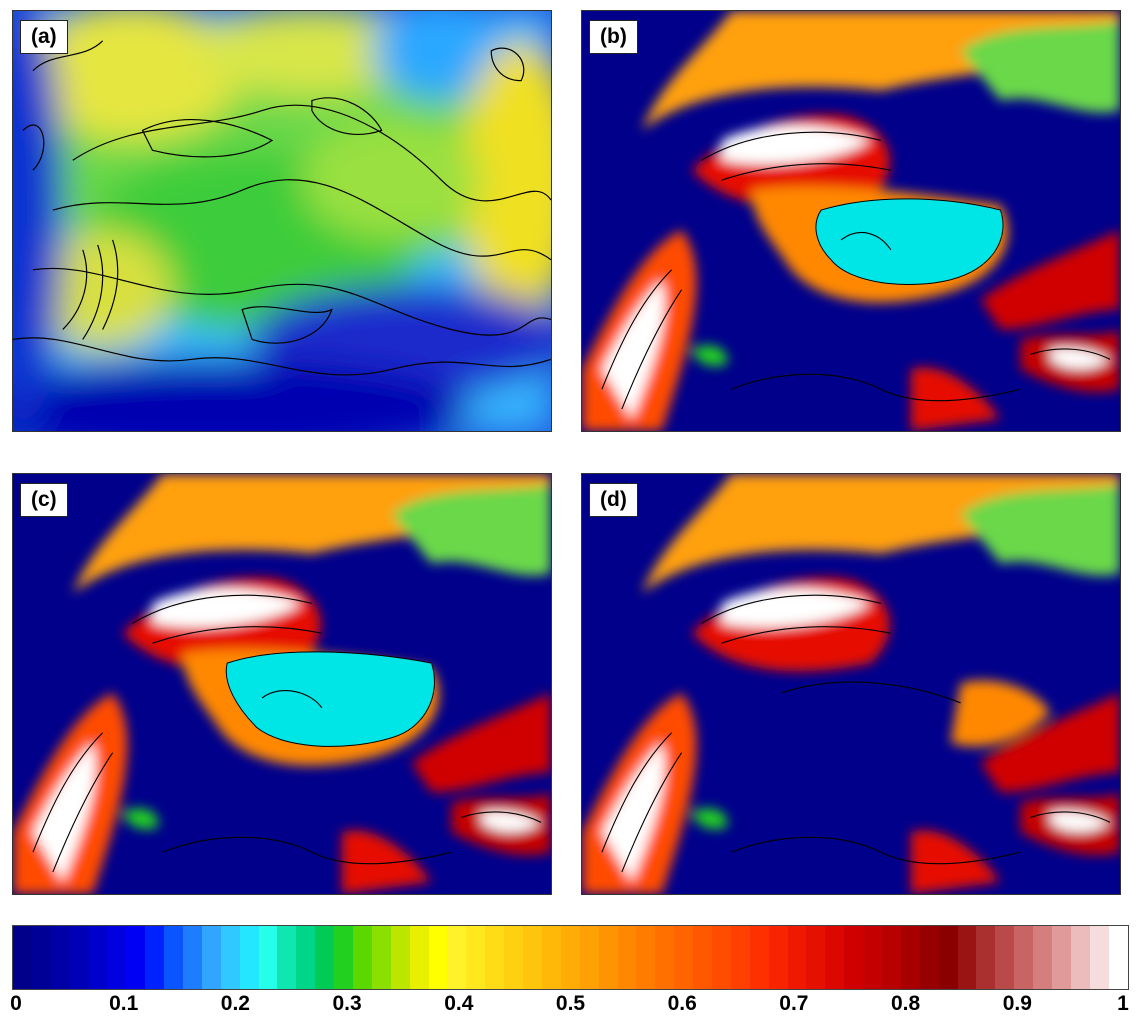 This screenshot has width=1139, height=1026. I want to click on colorbar-tick-label: 0.3, so click(347, 1003).